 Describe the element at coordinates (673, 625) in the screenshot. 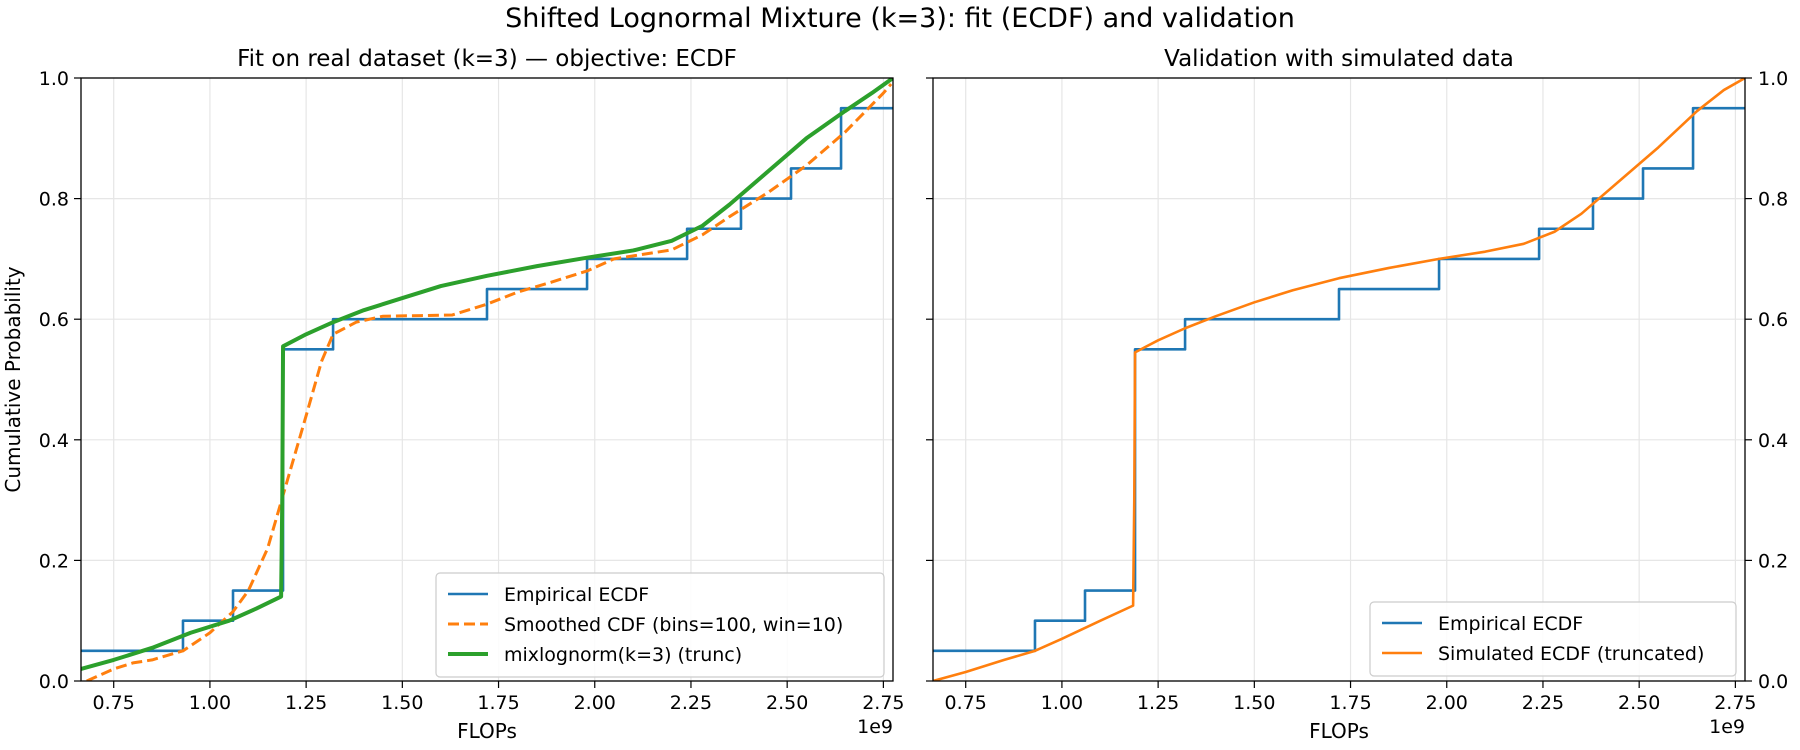

I see `legend-label: Smoothed CDF (bins=100, win=10)` at that location.